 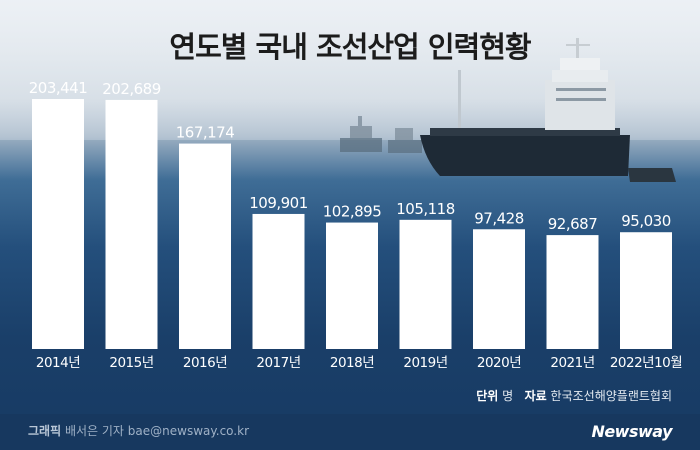 What do you see at coordinates (573, 224) in the screenshot?
I see `value-label-7: 92,687` at bounding box center [573, 224].